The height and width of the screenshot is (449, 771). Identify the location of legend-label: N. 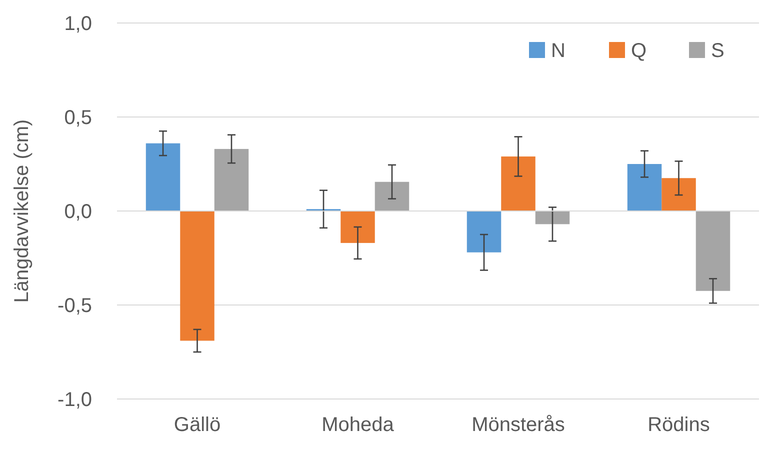
(558, 51).